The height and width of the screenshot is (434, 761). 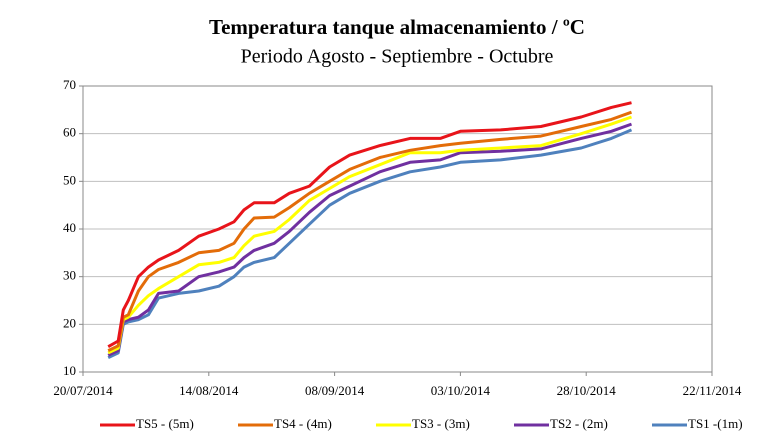 I want to click on y-tick-label: 10, so click(x=69, y=370).